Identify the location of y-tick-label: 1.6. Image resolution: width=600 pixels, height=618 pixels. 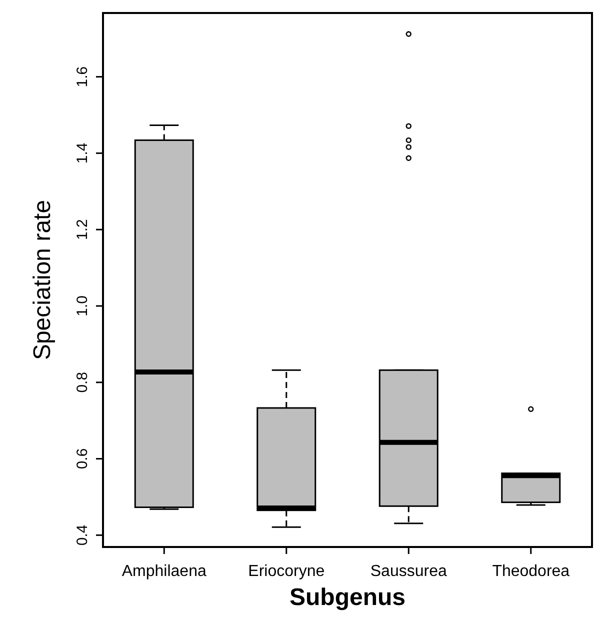
(82, 77).